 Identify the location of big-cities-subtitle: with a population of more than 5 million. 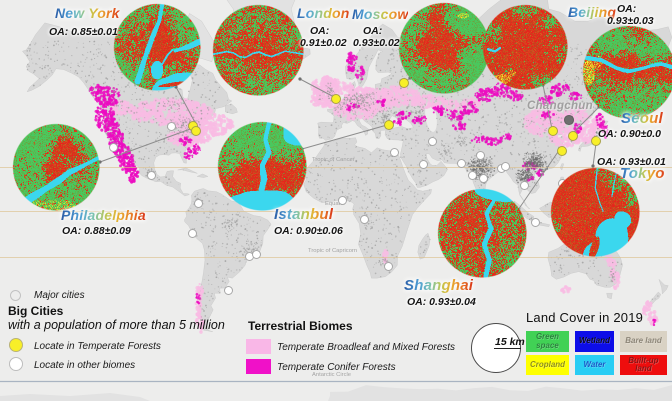
(116, 325).